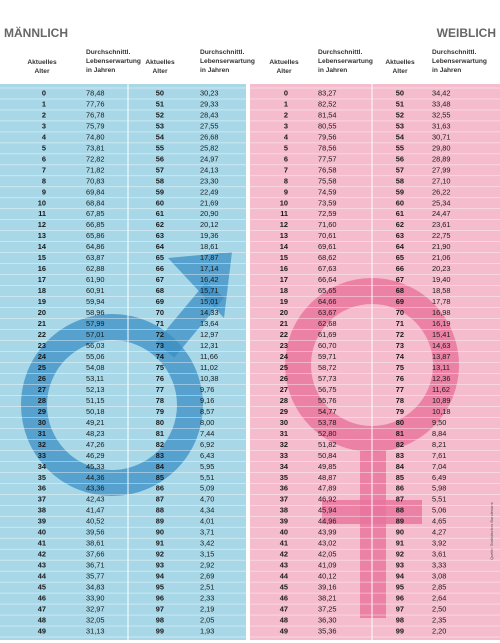 The width and height of the screenshot is (500, 643). Describe the element at coordinates (327, 268) in the screenshot. I see `life-expectancy: 67,63` at that location.